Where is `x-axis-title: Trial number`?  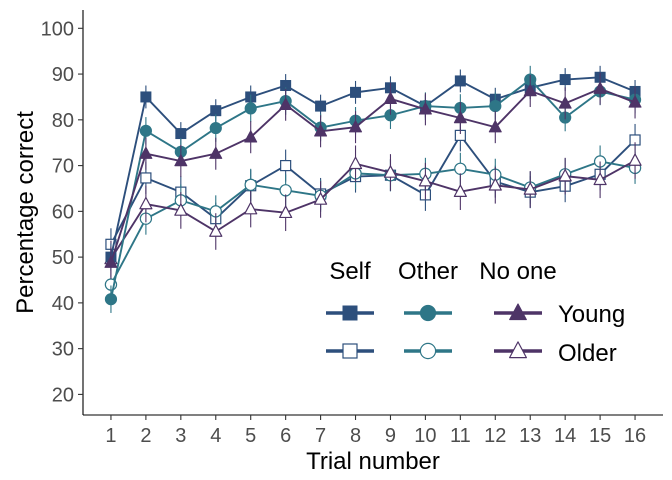
x-axis-title: Trial number is located at coordinates (373, 461).